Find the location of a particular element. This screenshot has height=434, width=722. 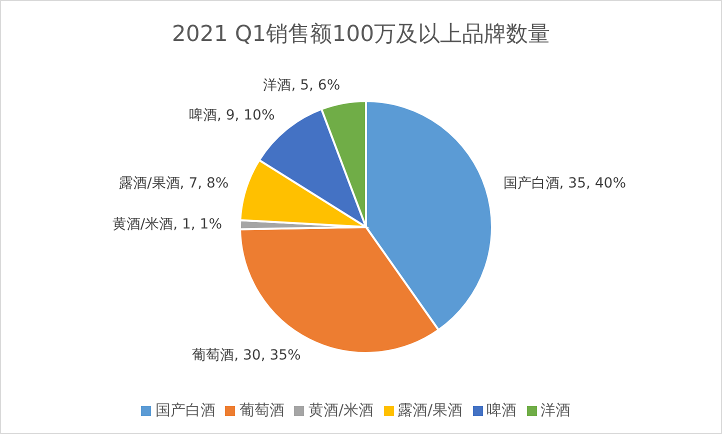

legend-label: 露酒/果酒 is located at coordinates (430, 410).